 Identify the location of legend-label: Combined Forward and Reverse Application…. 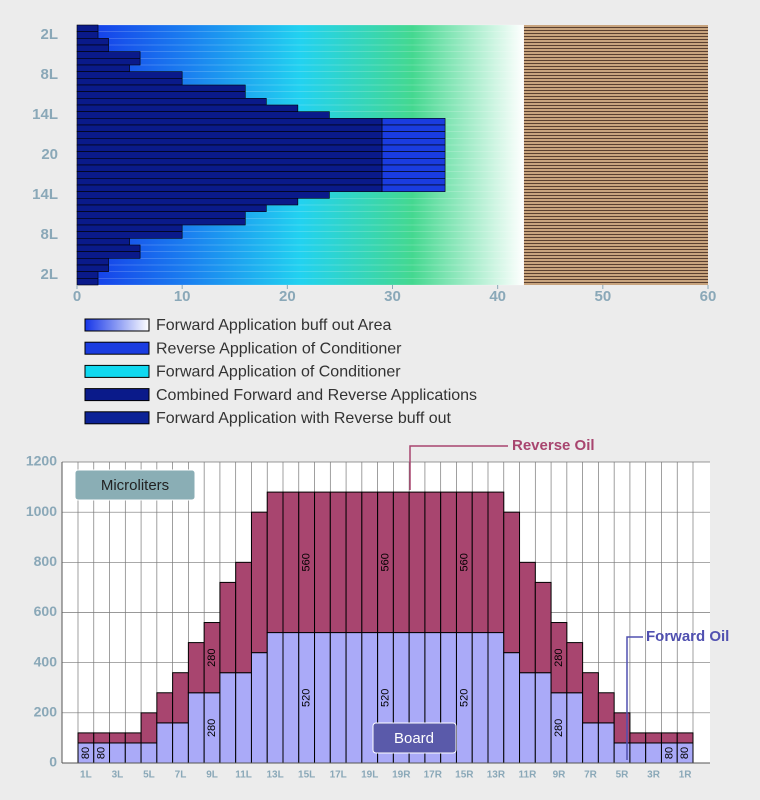
(316, 395).